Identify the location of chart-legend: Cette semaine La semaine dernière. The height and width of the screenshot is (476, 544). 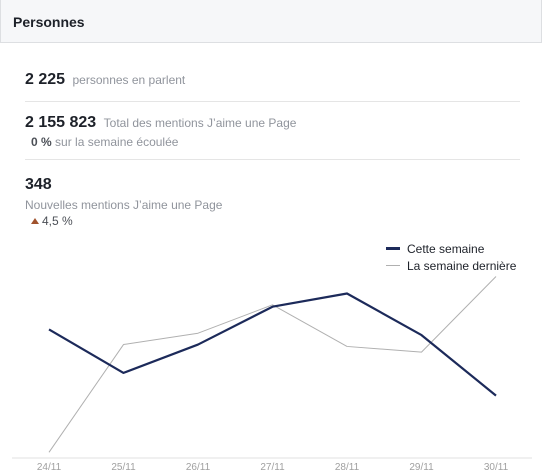
(451, 257).